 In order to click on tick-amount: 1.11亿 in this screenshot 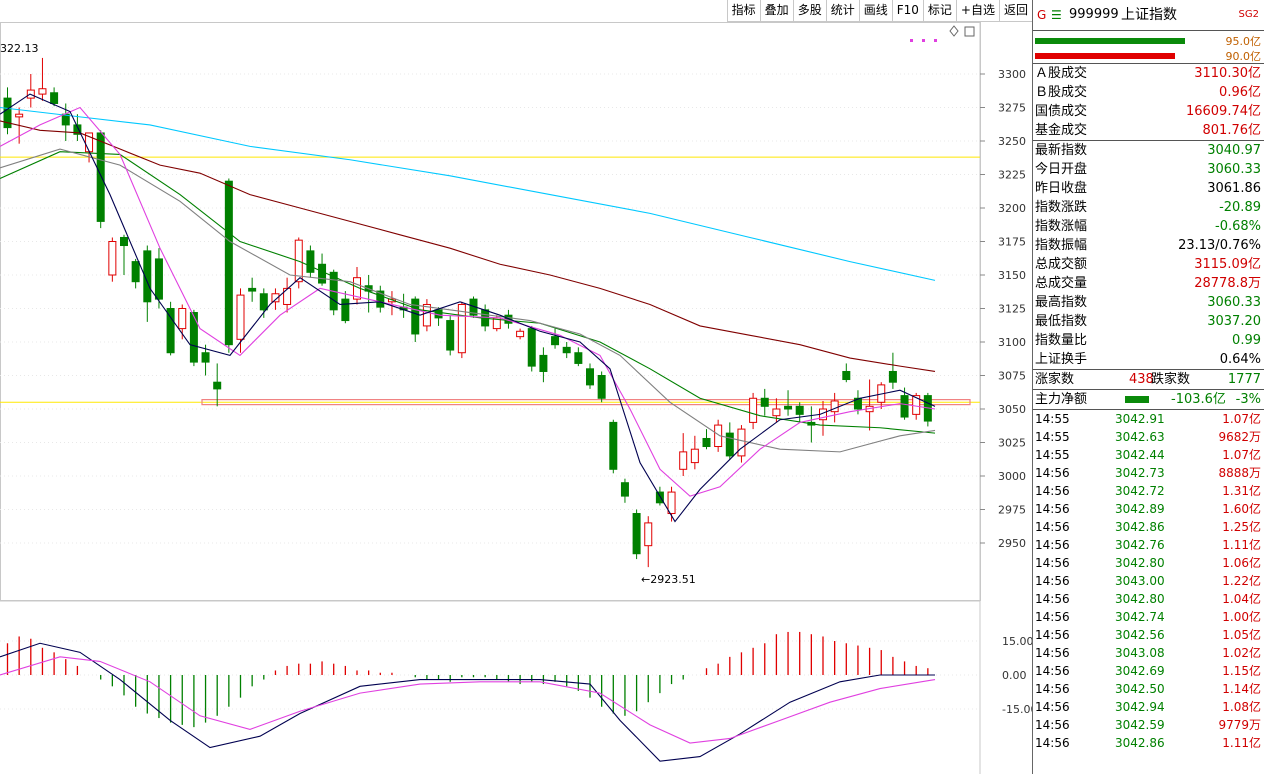, I will do `click(1241, 545)`.